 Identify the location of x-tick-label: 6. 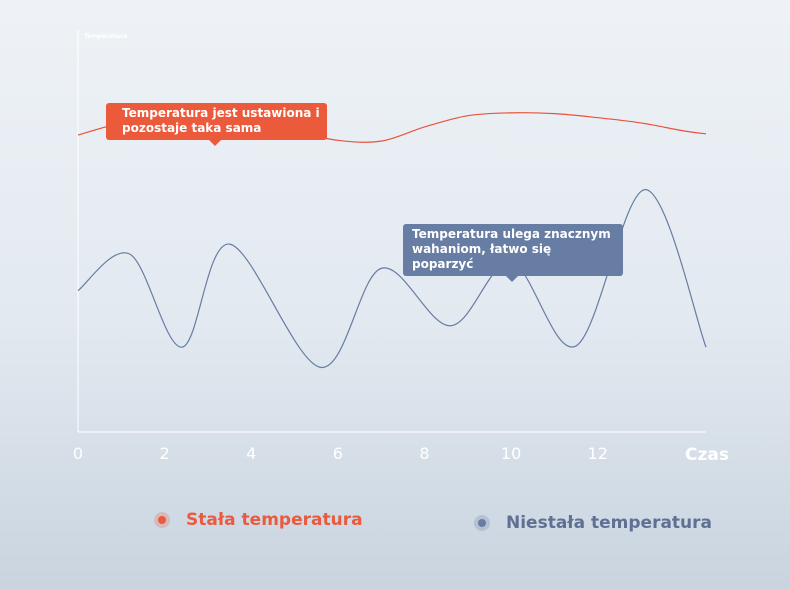
(338, 453).